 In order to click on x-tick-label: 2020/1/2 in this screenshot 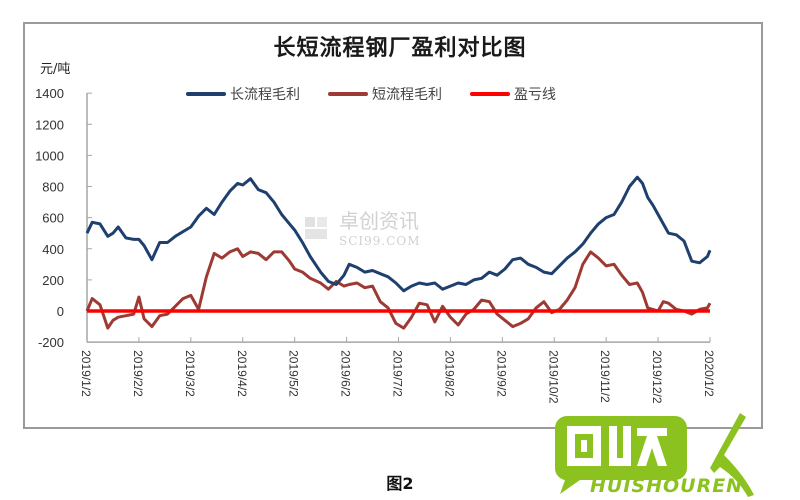, I will do `click(709, 373)`.